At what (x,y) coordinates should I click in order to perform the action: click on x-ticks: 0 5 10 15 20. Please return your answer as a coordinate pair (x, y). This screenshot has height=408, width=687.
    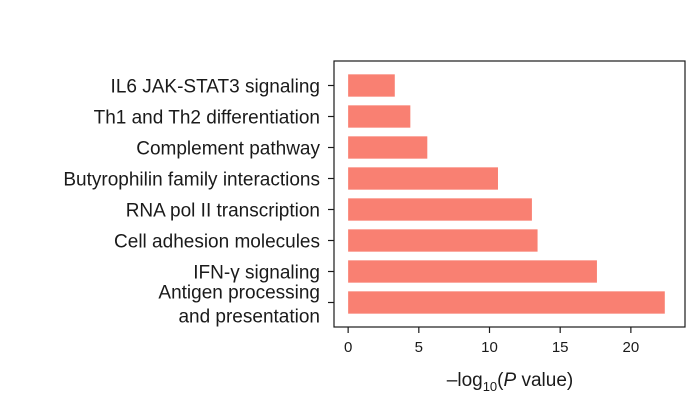
    Looking at the image, I should click on (491, 341).